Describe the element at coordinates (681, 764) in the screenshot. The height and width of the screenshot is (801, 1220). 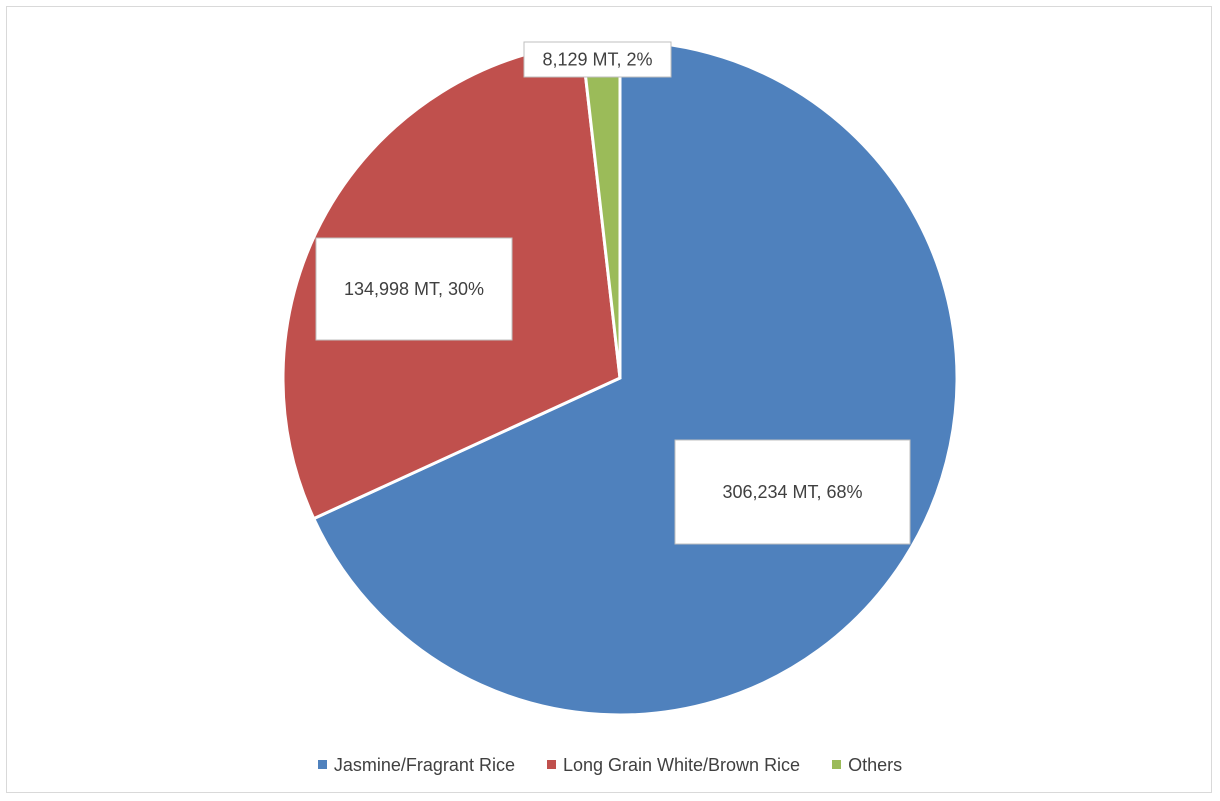
I see `legend-label: Long Grain White/Brown Rice` at that location.